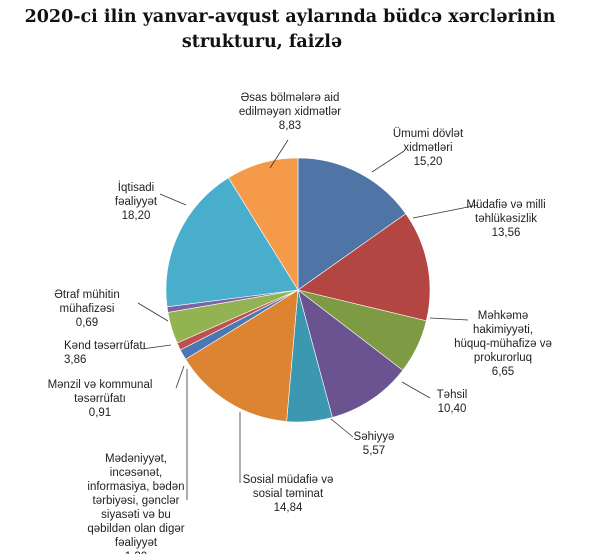  I want to click on slice-value: 18,20, so click(136, 216).